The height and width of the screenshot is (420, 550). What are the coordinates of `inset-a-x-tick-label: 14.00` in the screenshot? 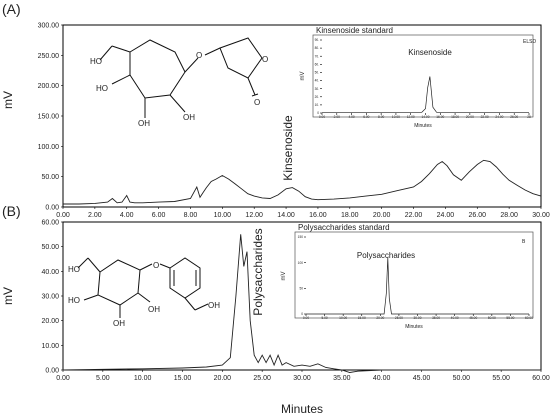 It's located at (426, 117).